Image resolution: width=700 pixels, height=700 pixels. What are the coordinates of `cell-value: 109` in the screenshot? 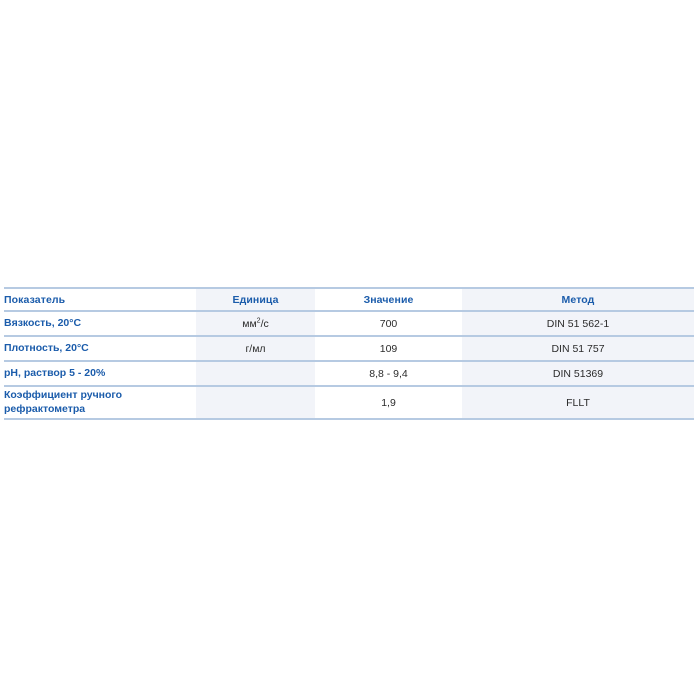 It's located at (388, 348).